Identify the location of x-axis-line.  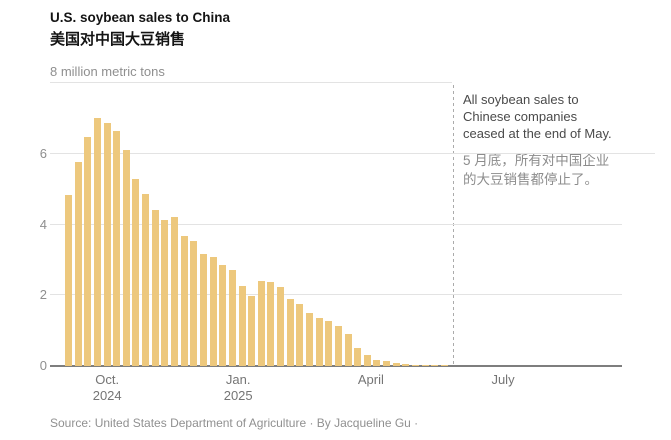
(336, 366).